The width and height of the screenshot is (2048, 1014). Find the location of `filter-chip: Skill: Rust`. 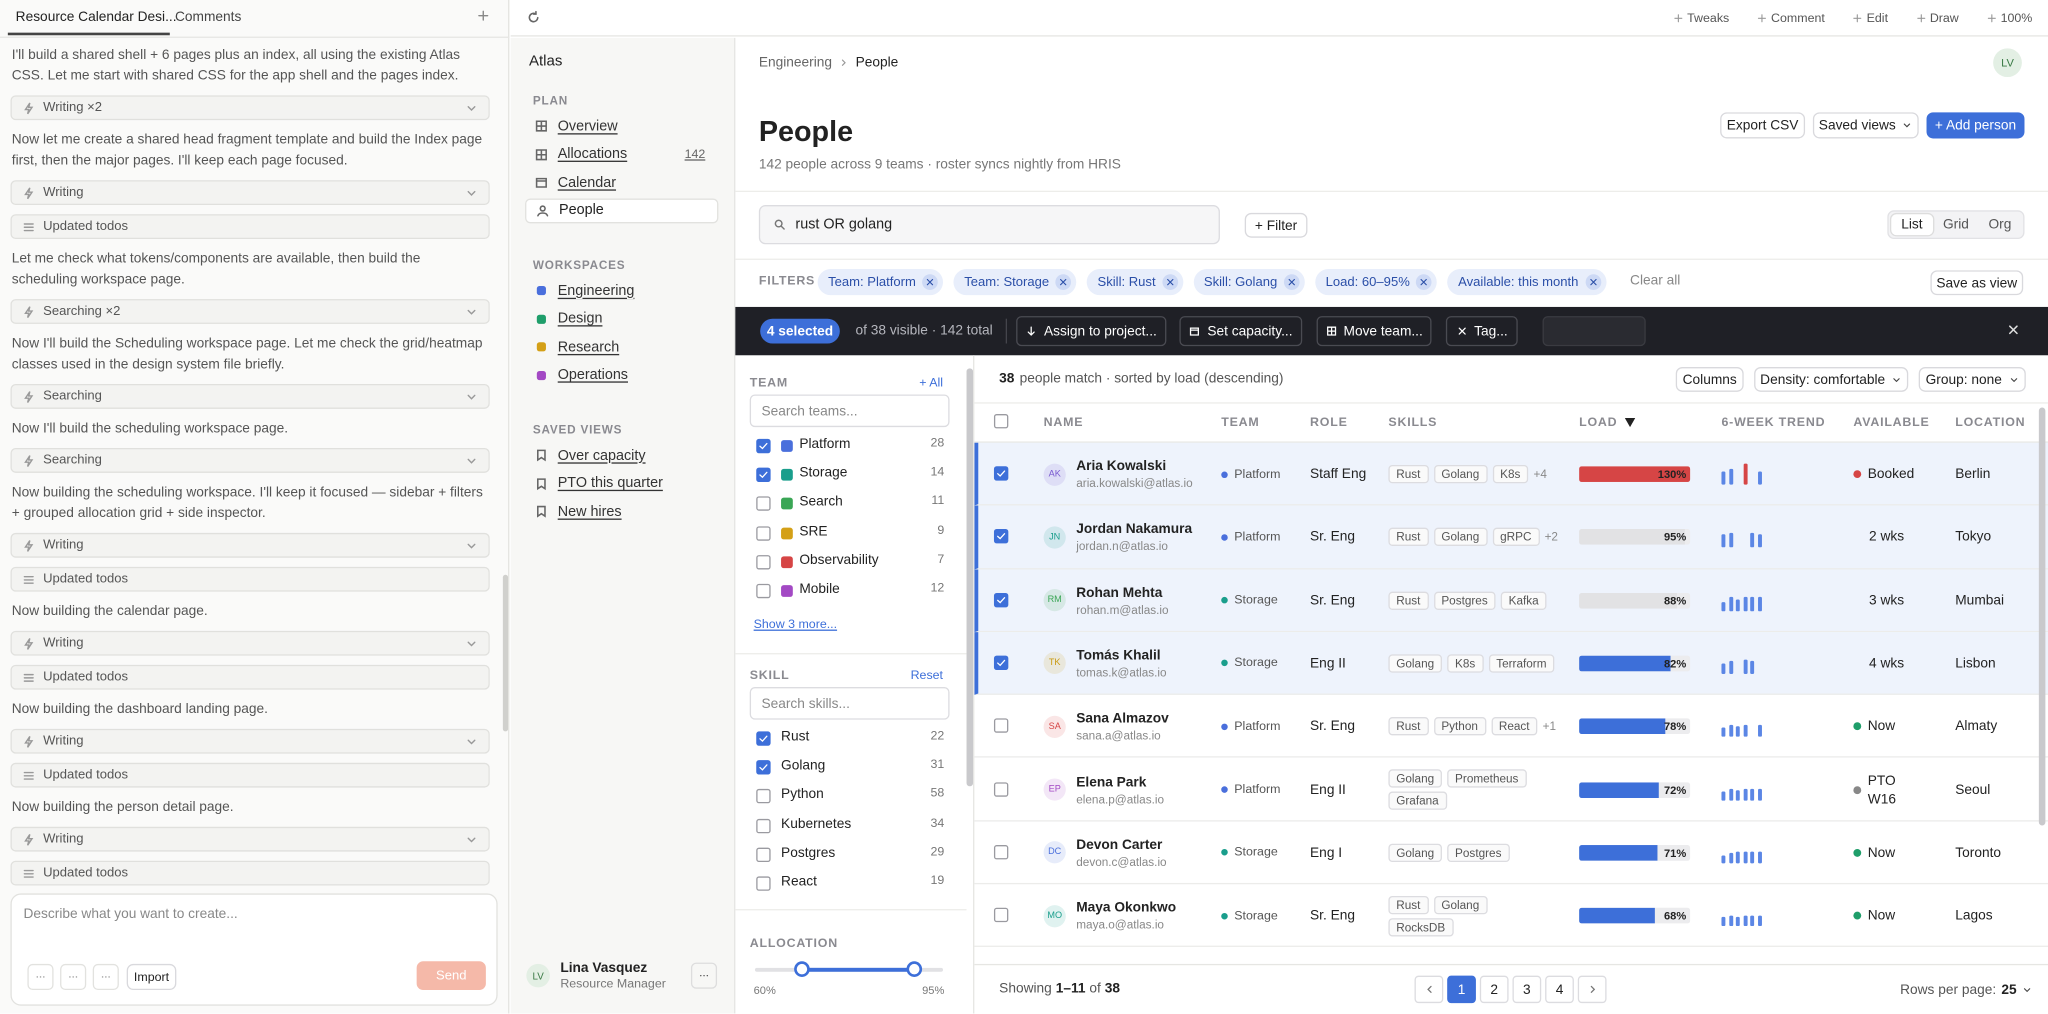

filter-chip: Skill: Rust is located at coordinates (1135, 282).